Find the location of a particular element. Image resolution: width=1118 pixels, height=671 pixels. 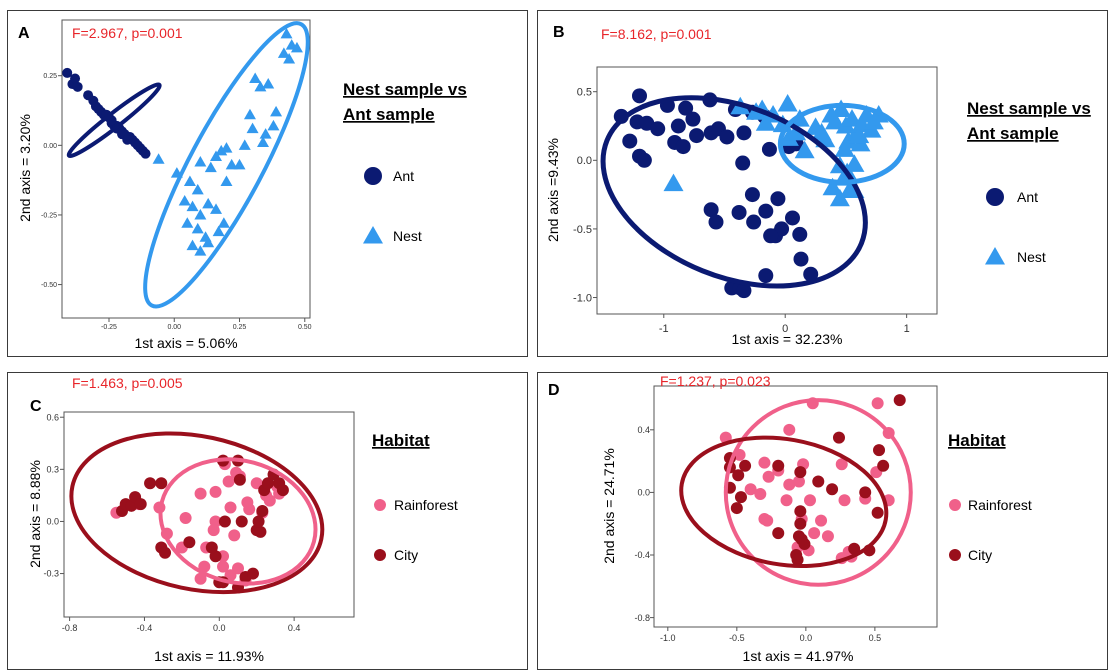

y-tick-label: -0.5 is located at coordinates (582, 230).